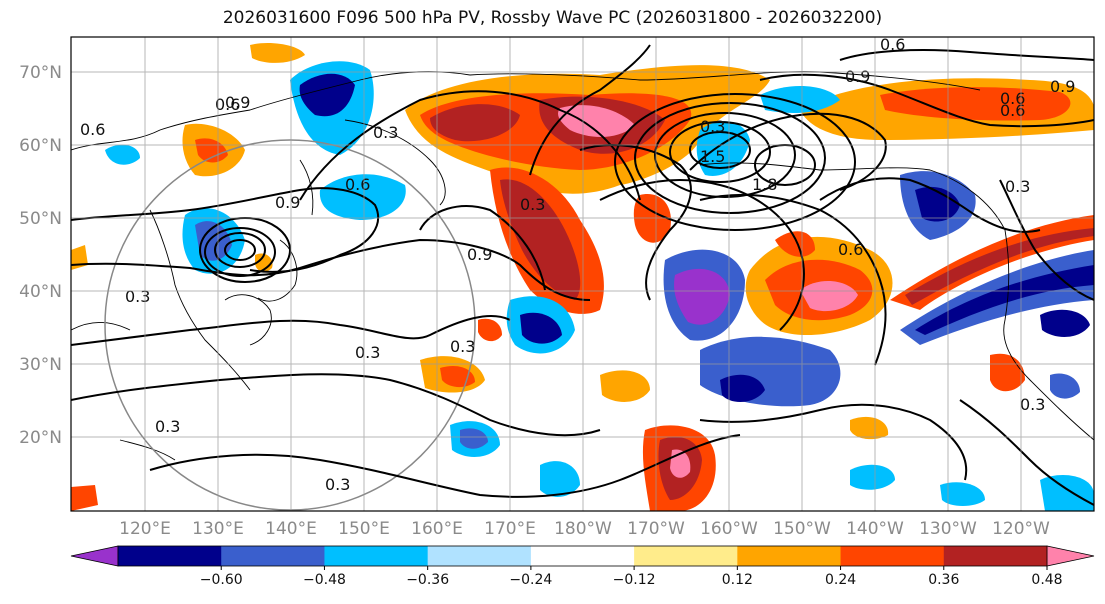 This screenshot has height=604, width=1105. Describe the element at coordinates (40, 73) in the screenshot. I see `lat-label: 70°N` at that location.